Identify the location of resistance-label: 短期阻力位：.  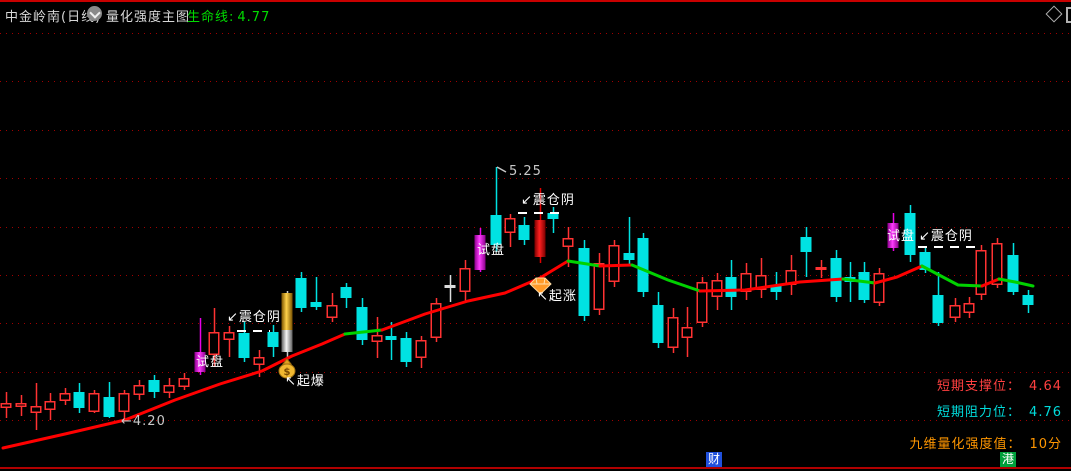
(979, 412).